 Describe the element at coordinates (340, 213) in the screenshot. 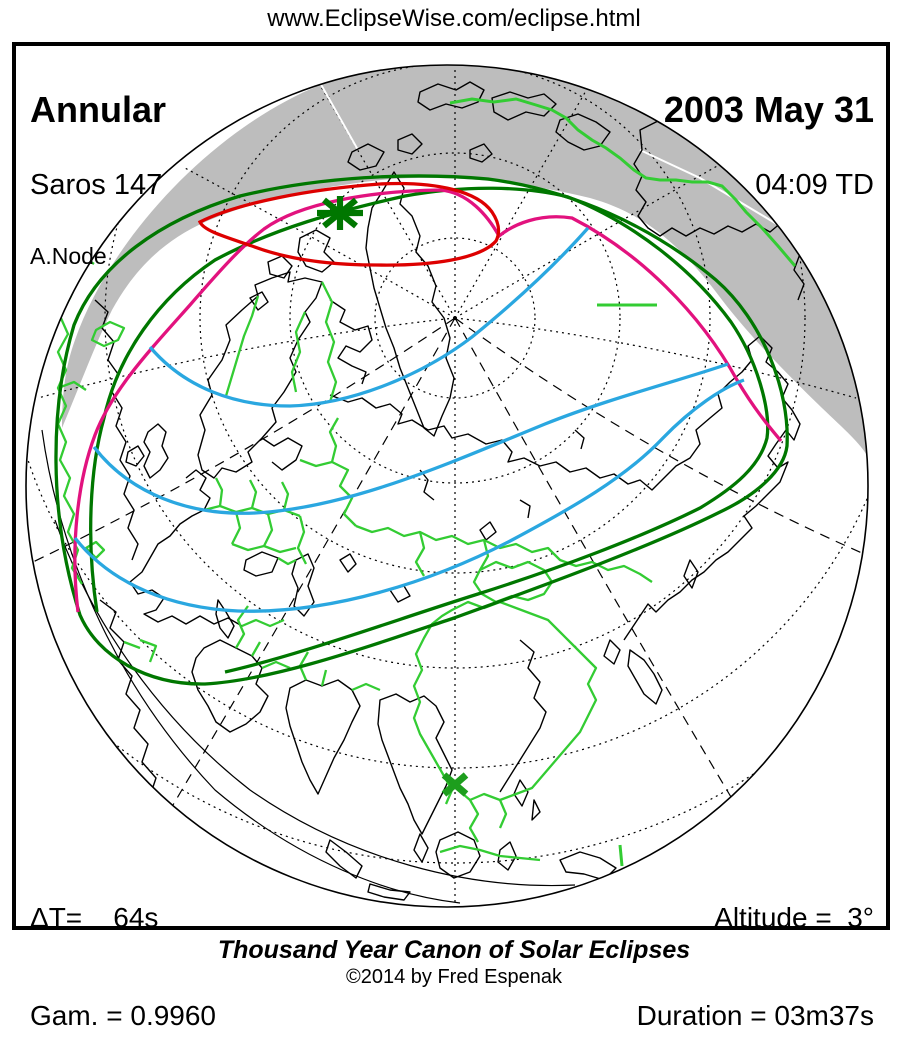

I see `greatest-eclipse-asterisk` at that location.